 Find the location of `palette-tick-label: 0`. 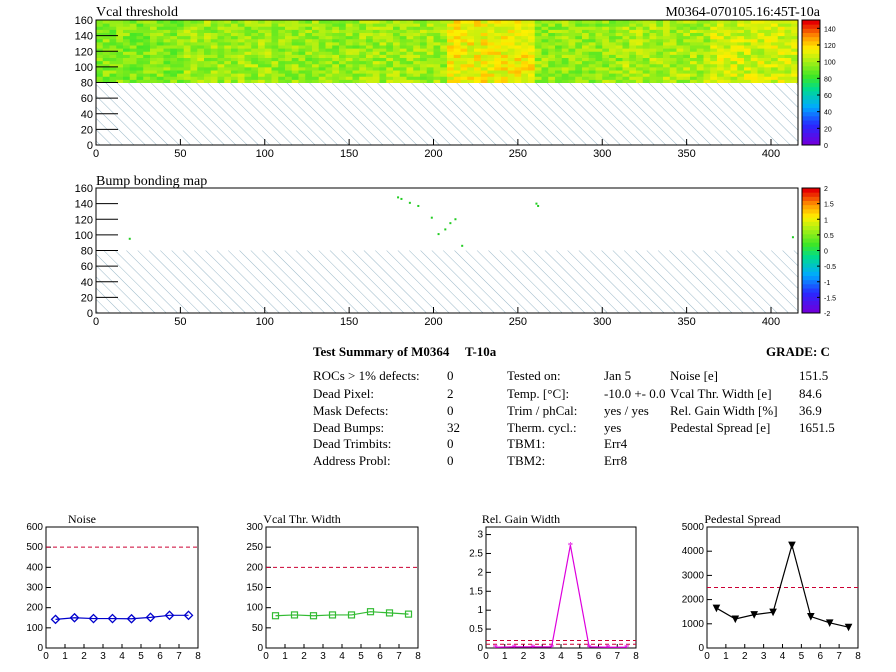

palette-tick-label: 0 is located at coordinates (826, 252).